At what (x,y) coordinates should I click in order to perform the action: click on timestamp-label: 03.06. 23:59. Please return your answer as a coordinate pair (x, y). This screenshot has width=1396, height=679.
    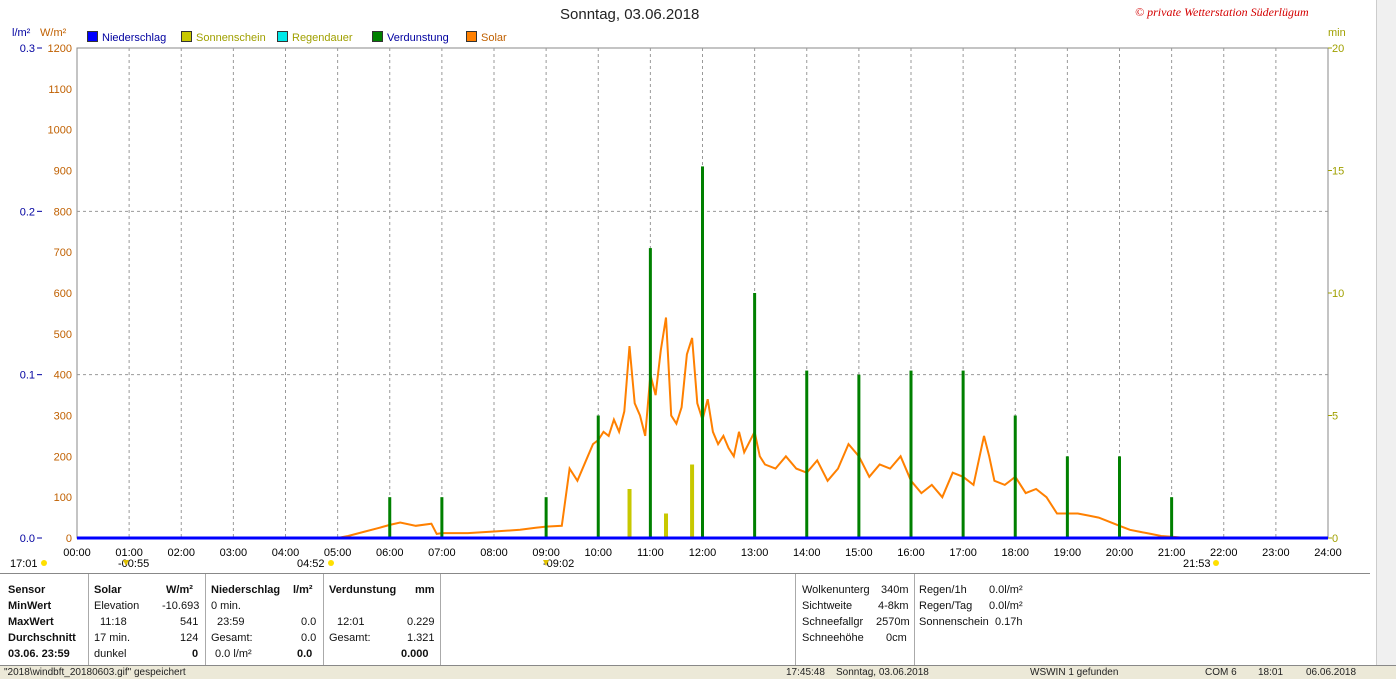
    Looking at the image, I should click on (39, 654).